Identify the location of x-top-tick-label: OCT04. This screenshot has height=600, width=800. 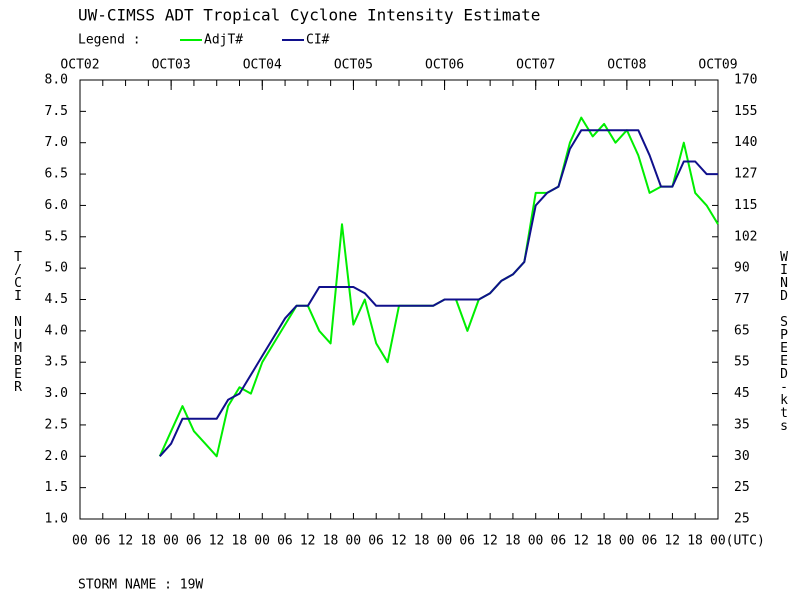
(262, 65).